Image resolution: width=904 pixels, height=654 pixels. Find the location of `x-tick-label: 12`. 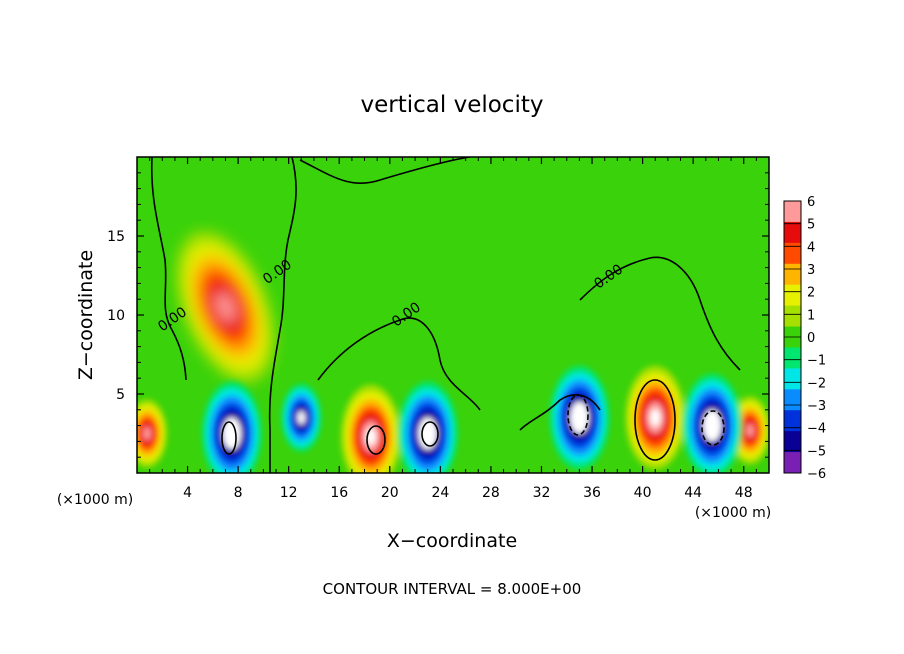

x-tick-label: 12 is located at coordinates (289, 493).